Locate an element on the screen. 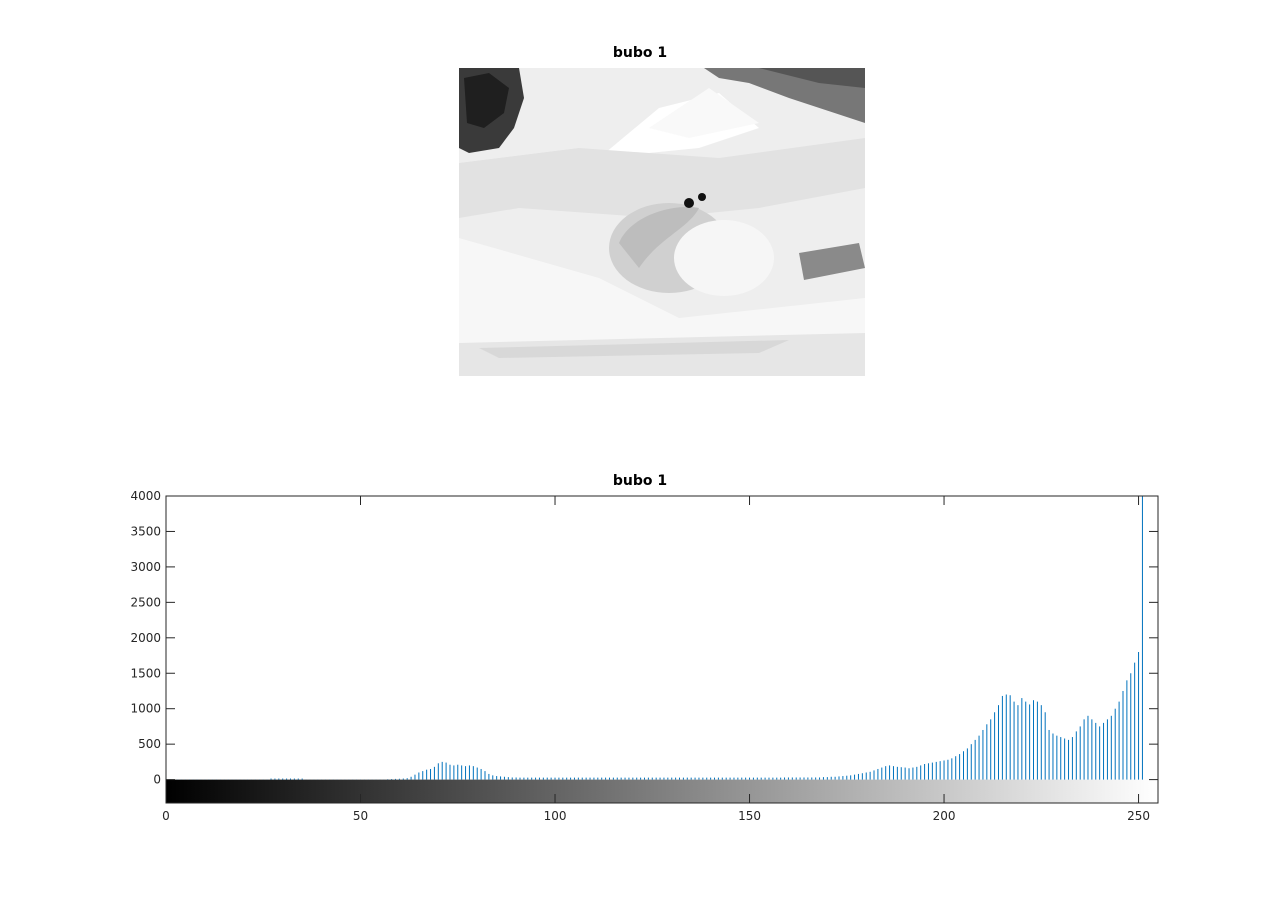 The image size is (1280, 903). y-tick-label: 3000 is located at coordinates (145, 567).